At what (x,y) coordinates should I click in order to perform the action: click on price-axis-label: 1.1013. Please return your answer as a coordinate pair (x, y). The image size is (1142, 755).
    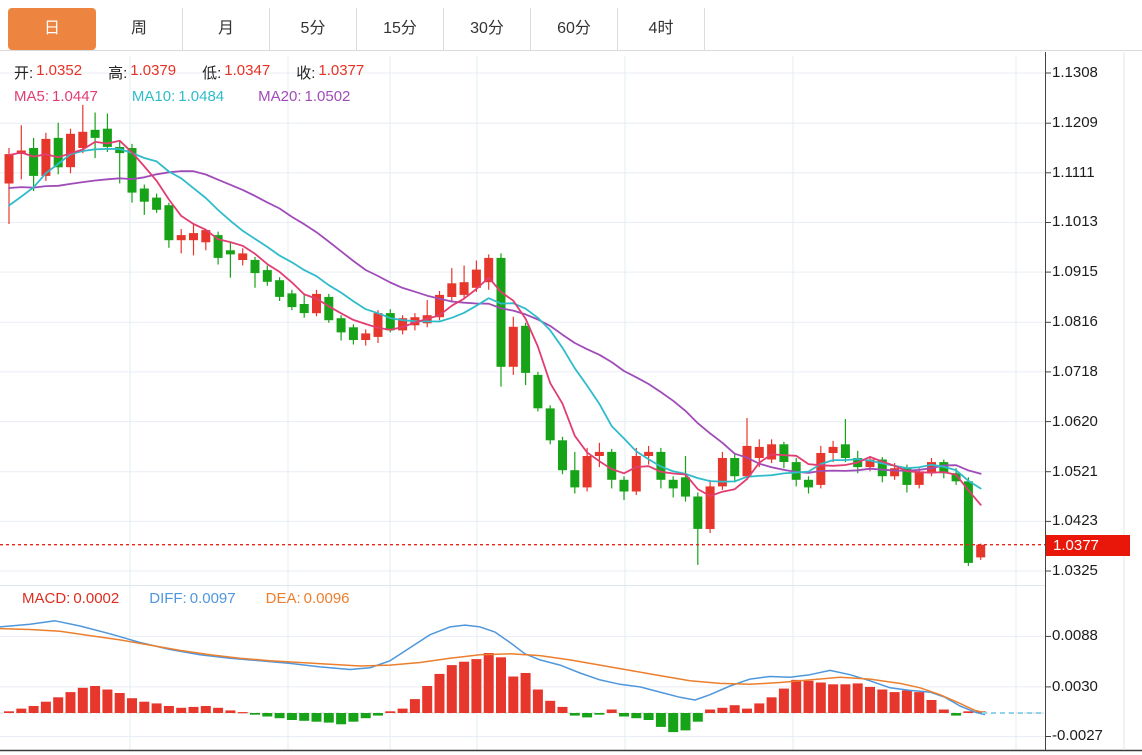
    Looking at the image, I should click on (1075, 222).